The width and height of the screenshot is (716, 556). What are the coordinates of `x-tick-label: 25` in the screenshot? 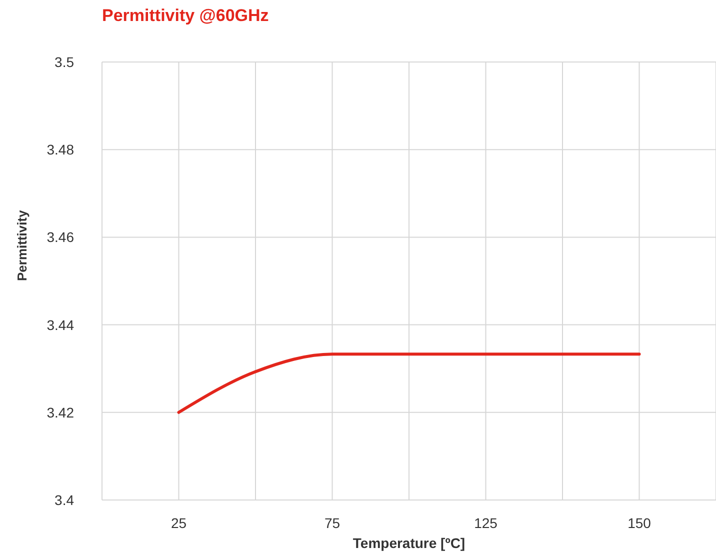 It's located at (178, 522).